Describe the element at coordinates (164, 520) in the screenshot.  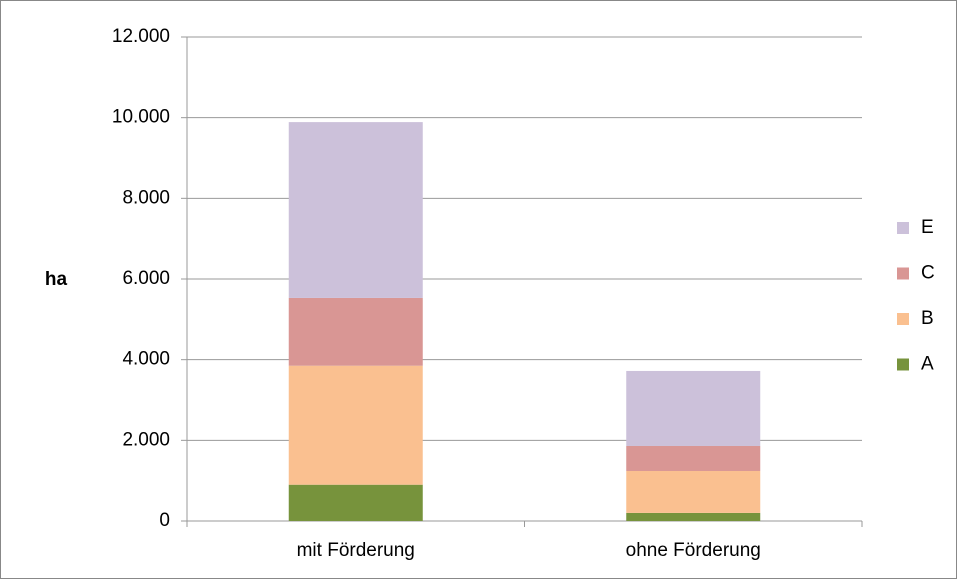
I see `y-tick-label: 0` at that location.